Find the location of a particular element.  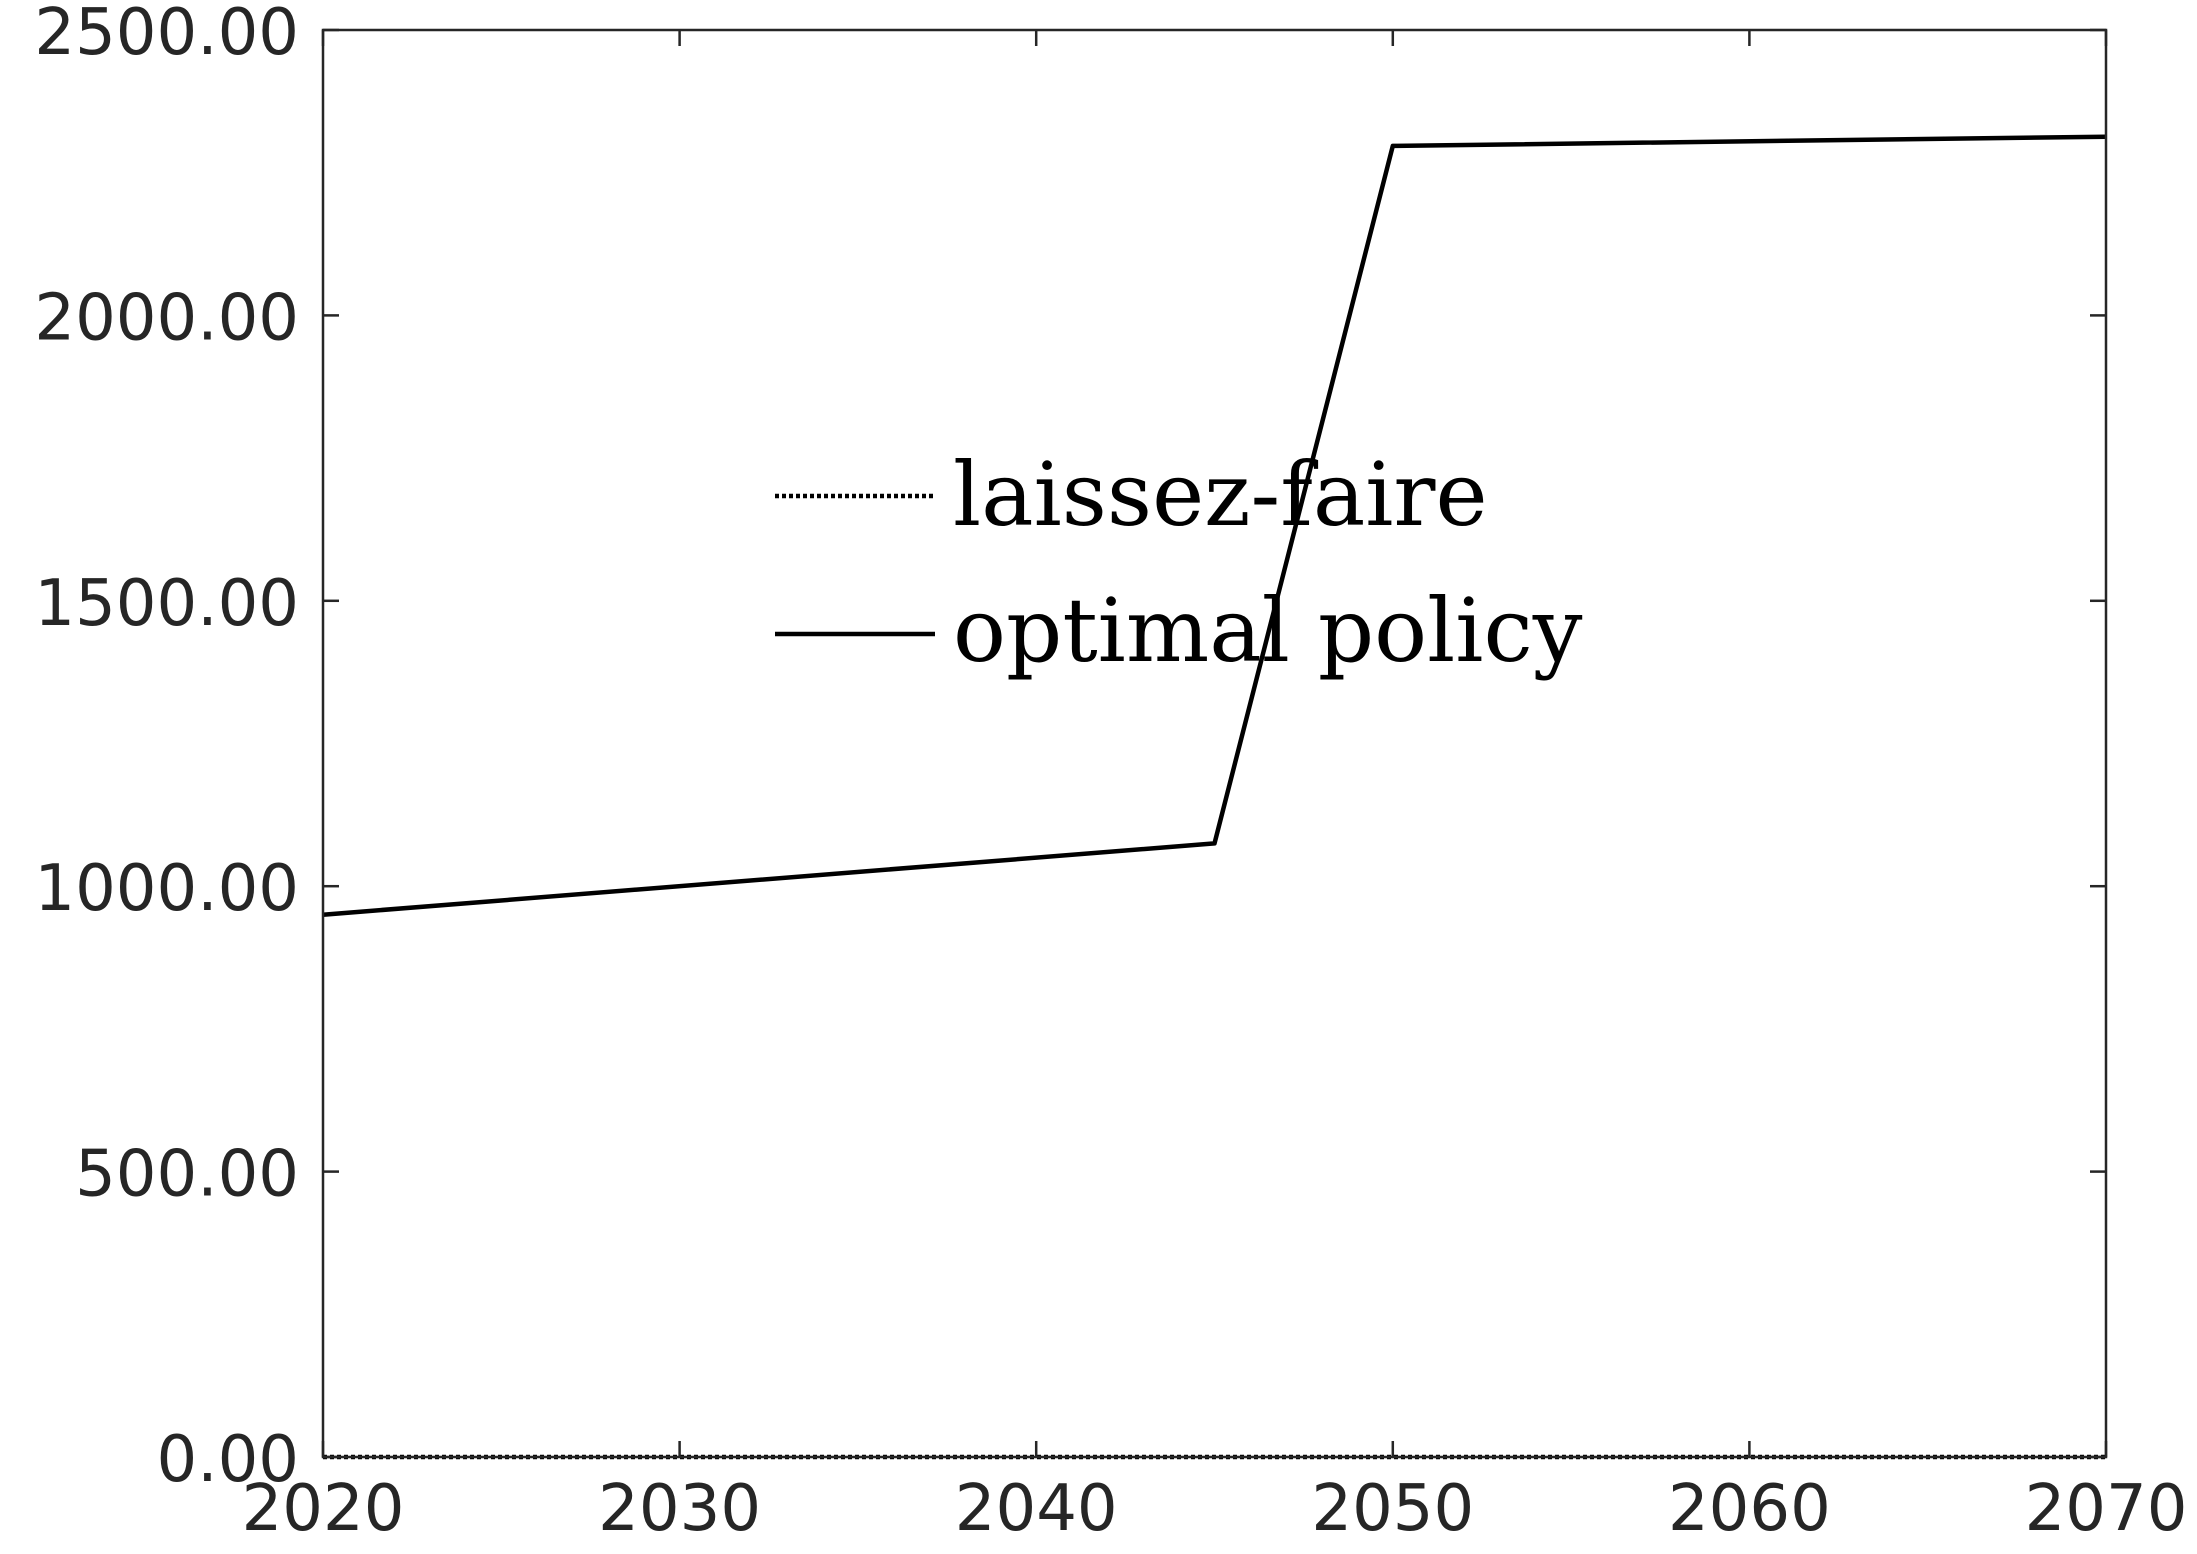

x-tick-label: 2070 is located at coordinates (2106, 1509).